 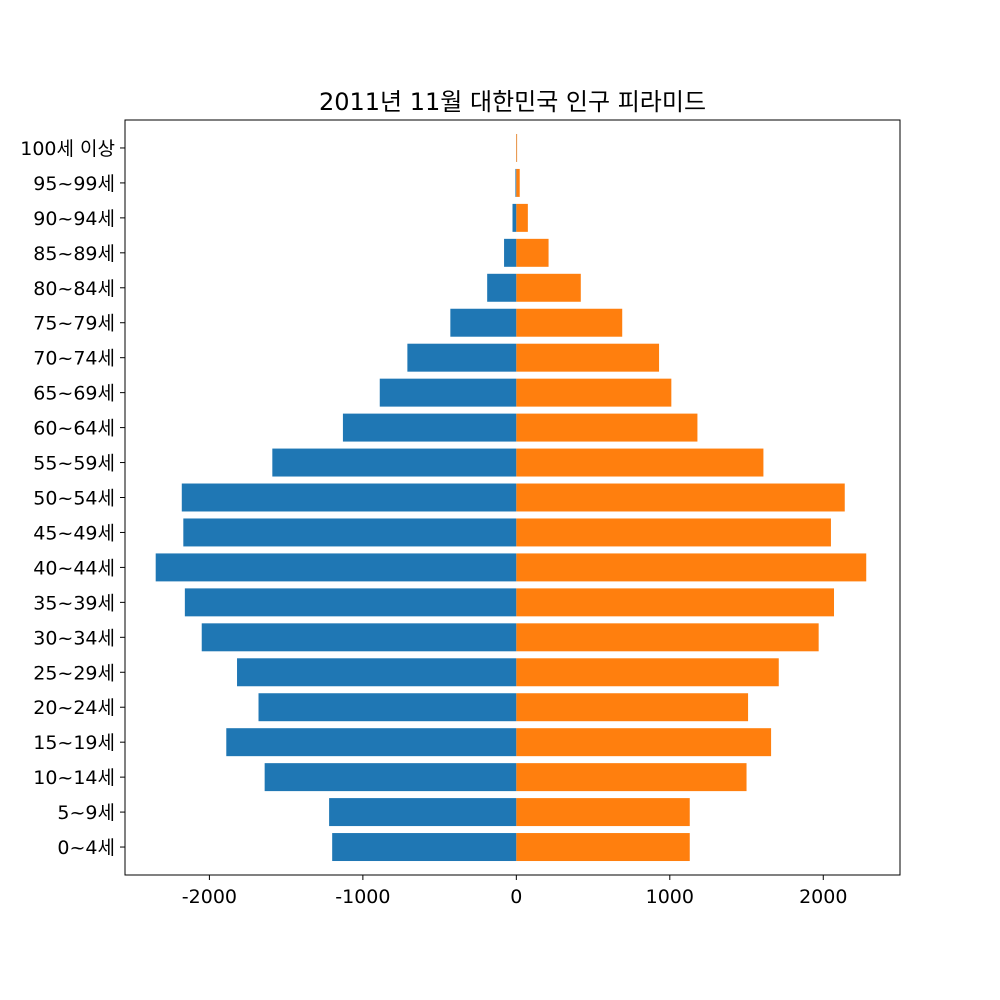 I want to click on y-tick-label: 50~54세, so click(x=74, y=499).